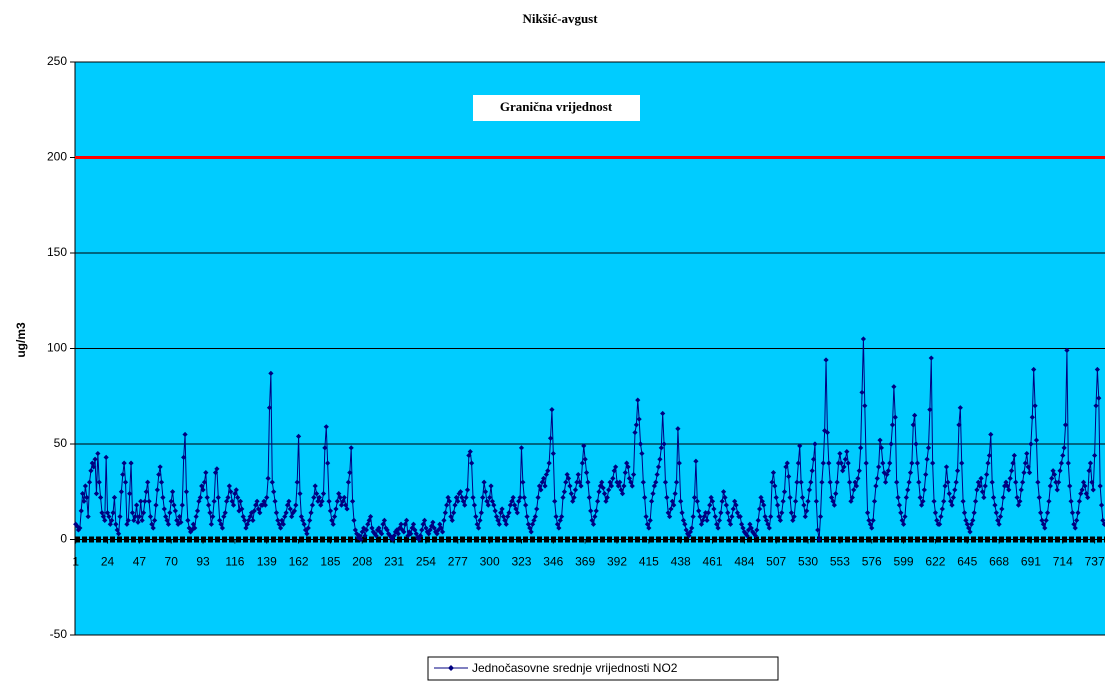  What do you see at coordinates (521, 562) in the screenshot?
I see `x-tick-label: 323` at bounding box center [521, 562].